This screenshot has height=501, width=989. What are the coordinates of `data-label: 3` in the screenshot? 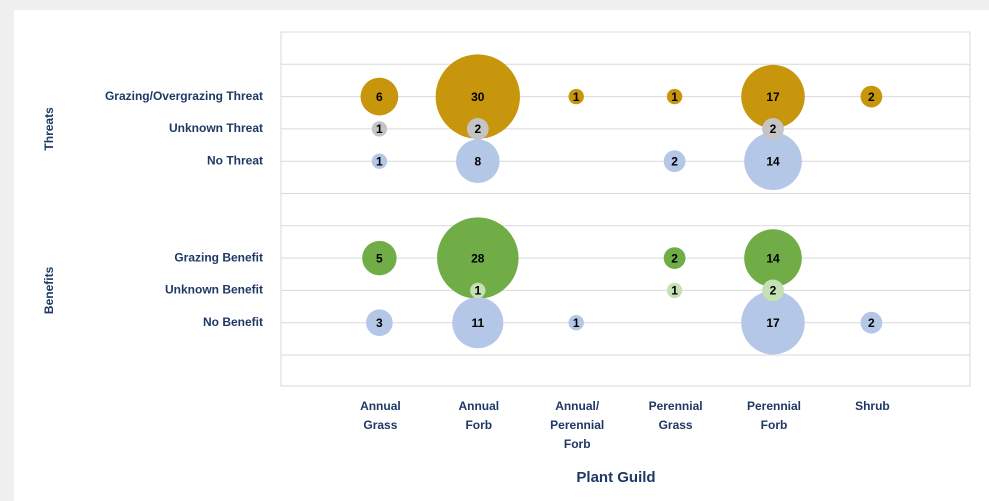 It's located at (379, 323).